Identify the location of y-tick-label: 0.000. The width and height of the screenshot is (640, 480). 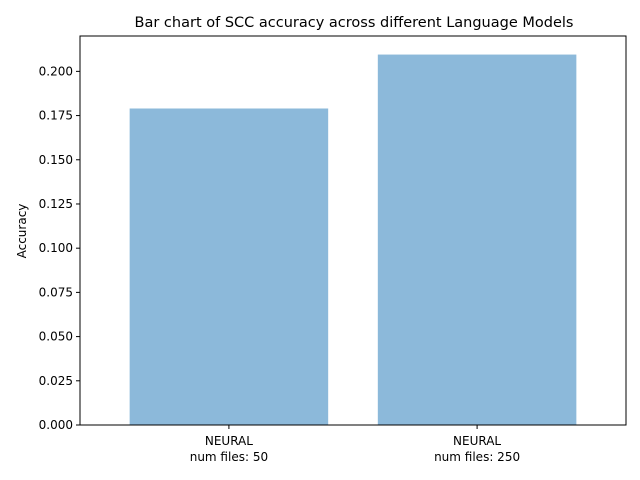
(56, 425).